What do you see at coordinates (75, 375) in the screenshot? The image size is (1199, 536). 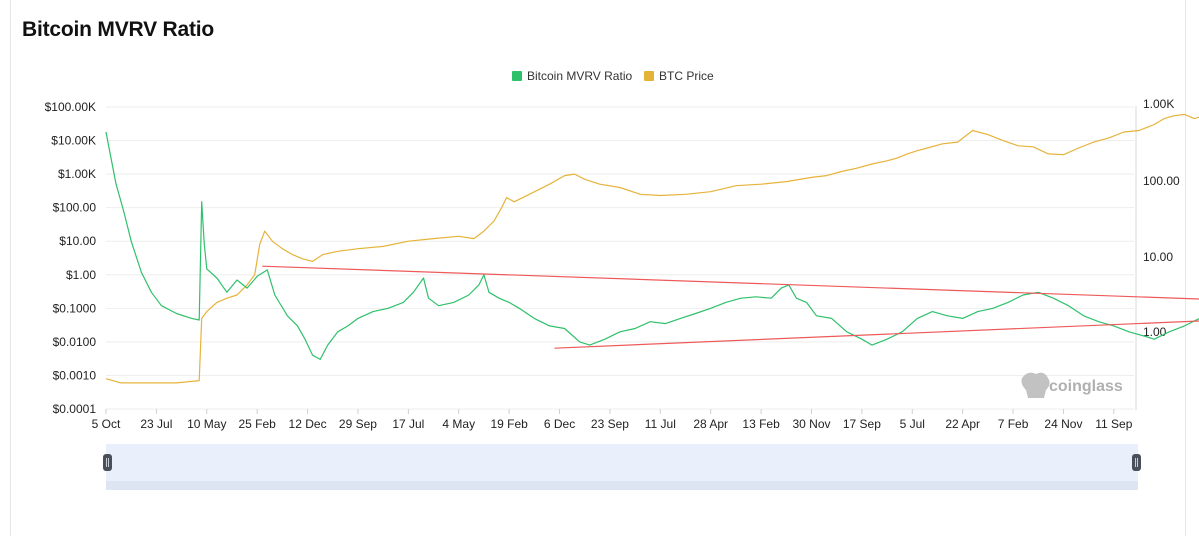 I see `y-left-tick-label: $0.0010` at bounding box center [75, 375].